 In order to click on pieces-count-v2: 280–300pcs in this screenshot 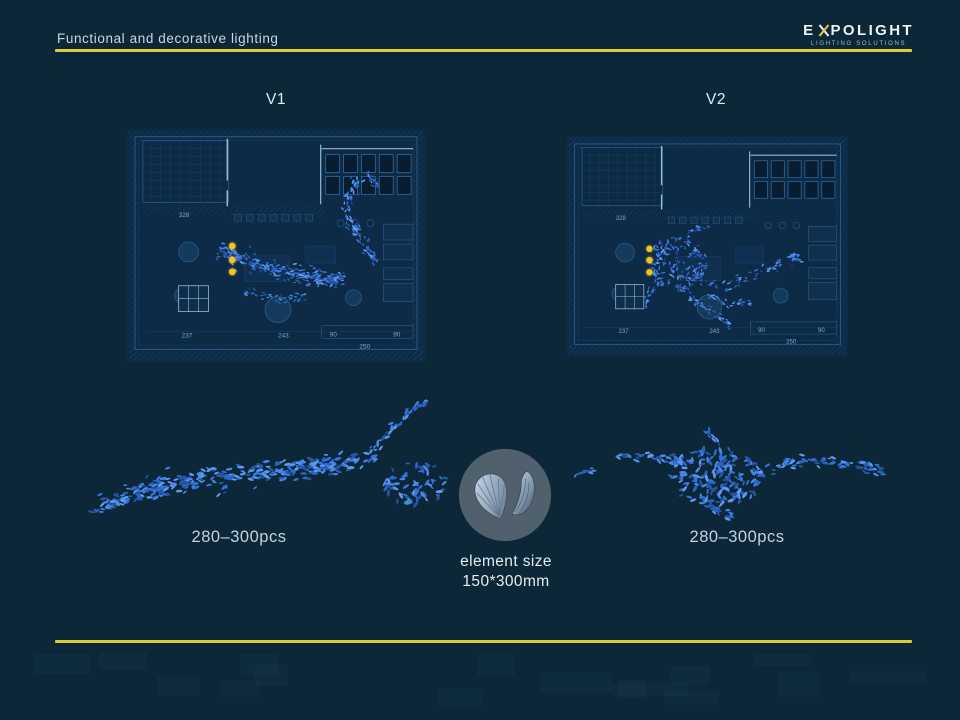, I will do `click(737, 537)`.